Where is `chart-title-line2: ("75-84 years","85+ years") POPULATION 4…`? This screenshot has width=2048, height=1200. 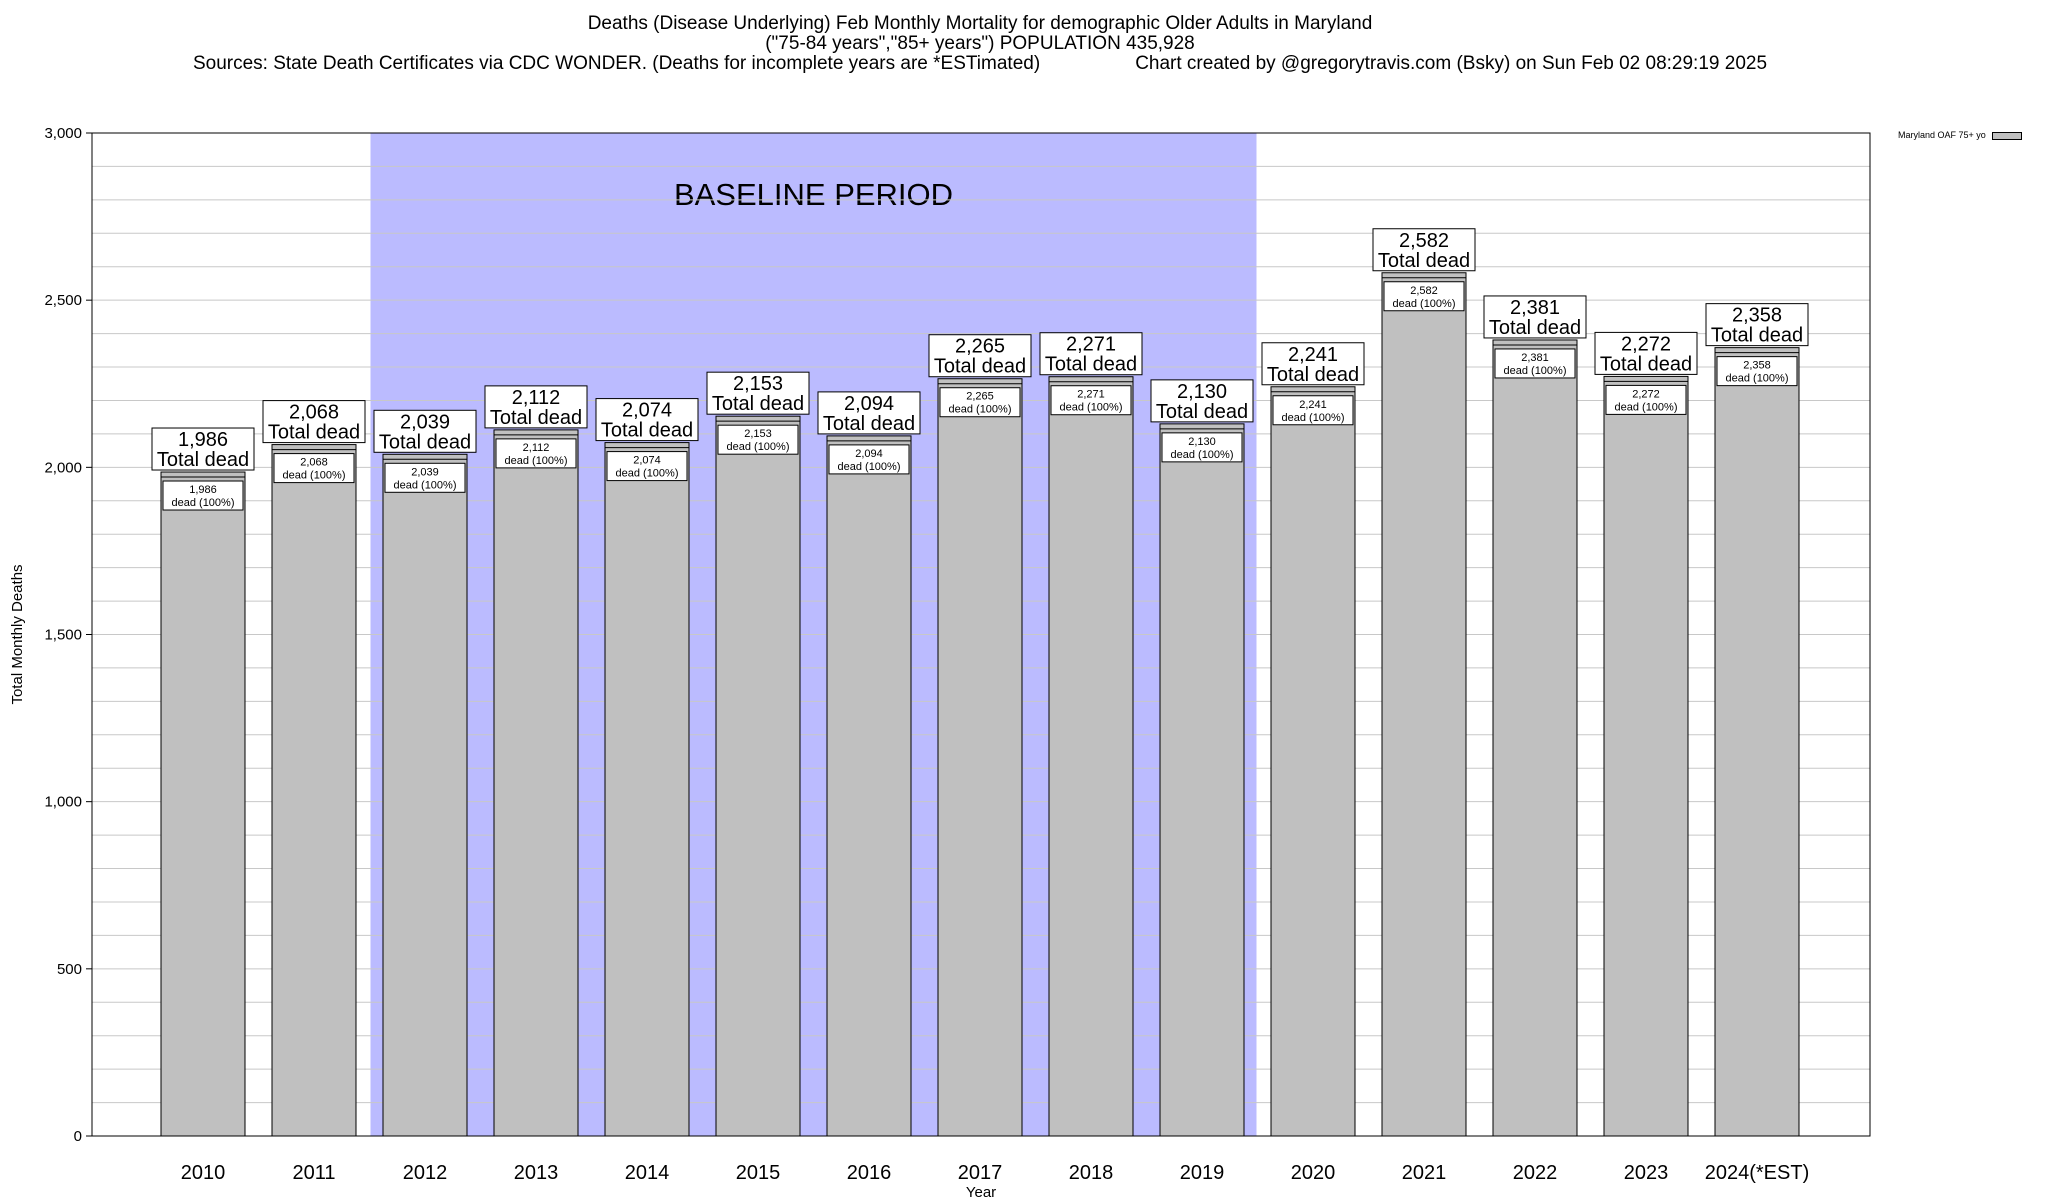
chart-title-line2: ("75-84 years","85+ years") POPULATION 4… is located at coordinates (980, 43).